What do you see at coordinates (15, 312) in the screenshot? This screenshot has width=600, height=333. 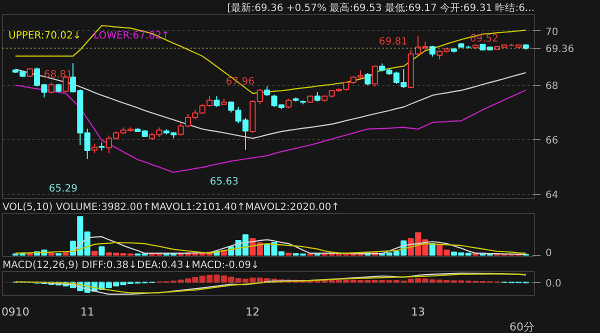 I see `x-tick-label: 0910` at bounding box center [15, 312].